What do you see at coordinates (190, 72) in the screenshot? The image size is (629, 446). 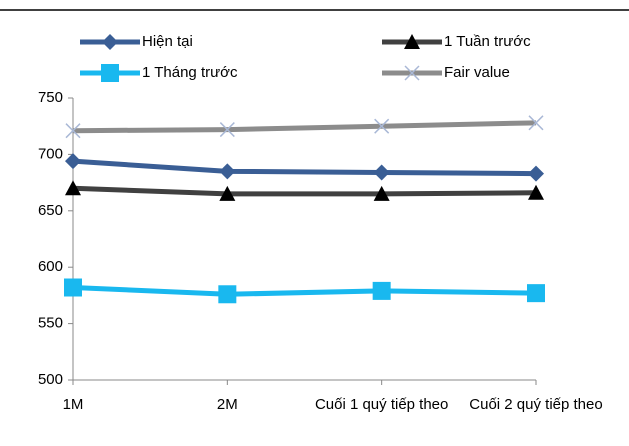 I see `legend-label: 1 Tháng trước` at bounding box center [190, 72].